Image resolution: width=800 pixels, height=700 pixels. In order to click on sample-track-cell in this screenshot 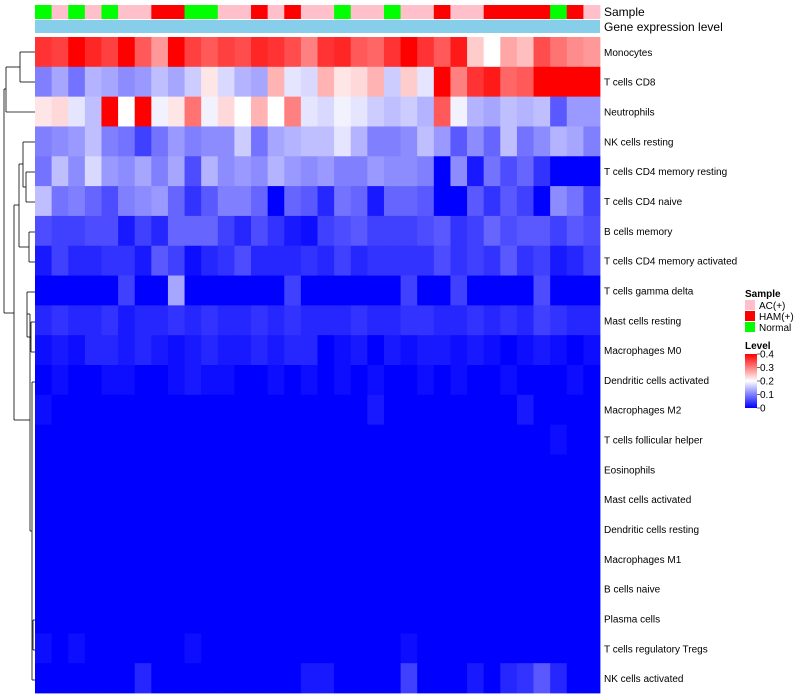, I will do `click(326, 12)`.